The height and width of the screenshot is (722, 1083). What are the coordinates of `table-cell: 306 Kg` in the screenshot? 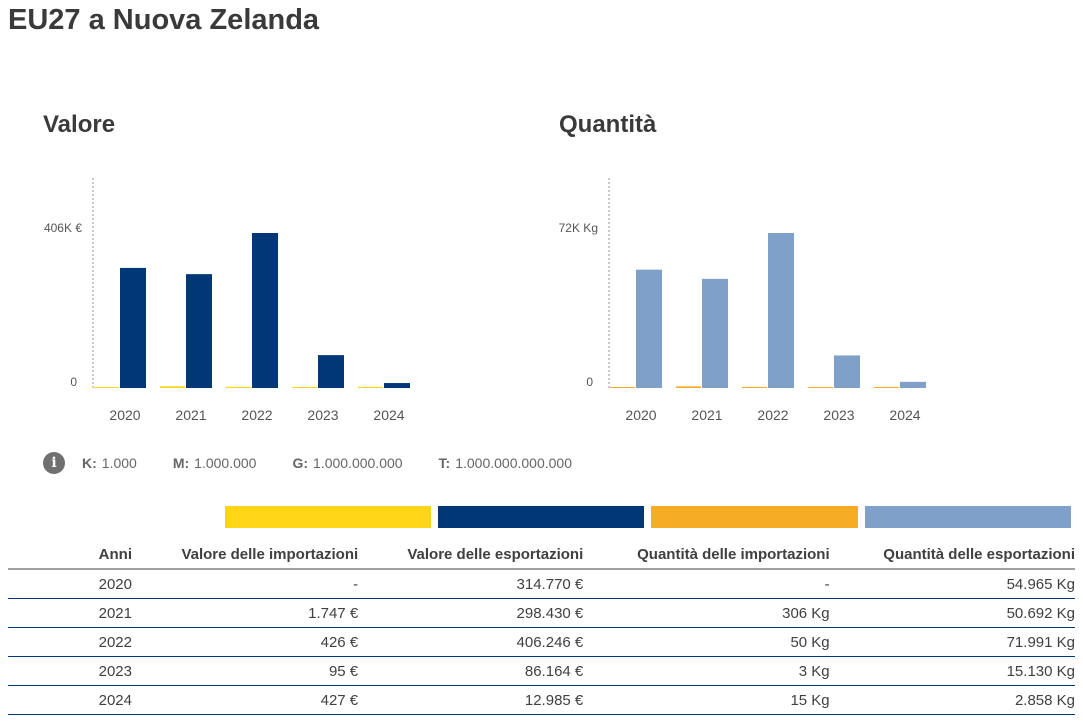 It's located at (706, 613).